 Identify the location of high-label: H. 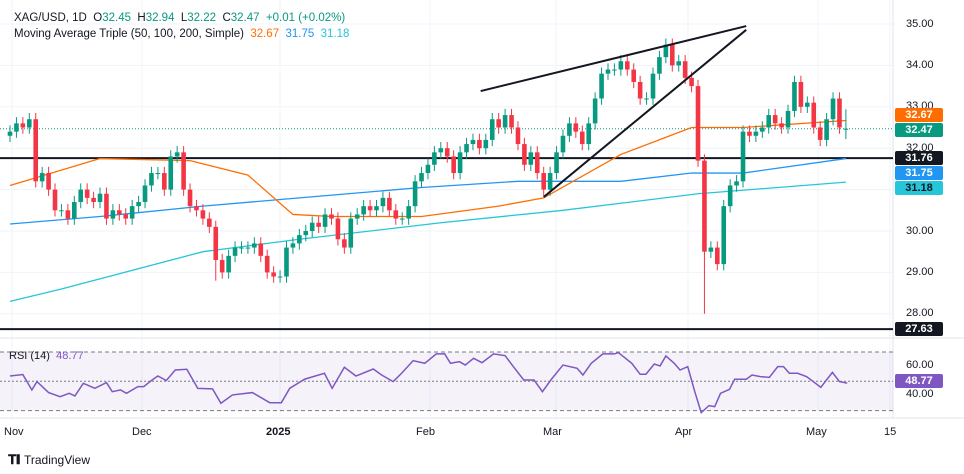
(141, 18).